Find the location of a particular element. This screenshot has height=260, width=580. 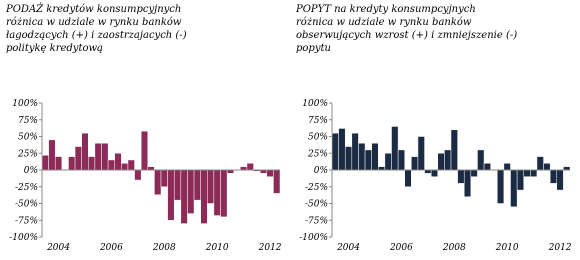

x-tick-label: 2004 is located at coordinates (348, 248).